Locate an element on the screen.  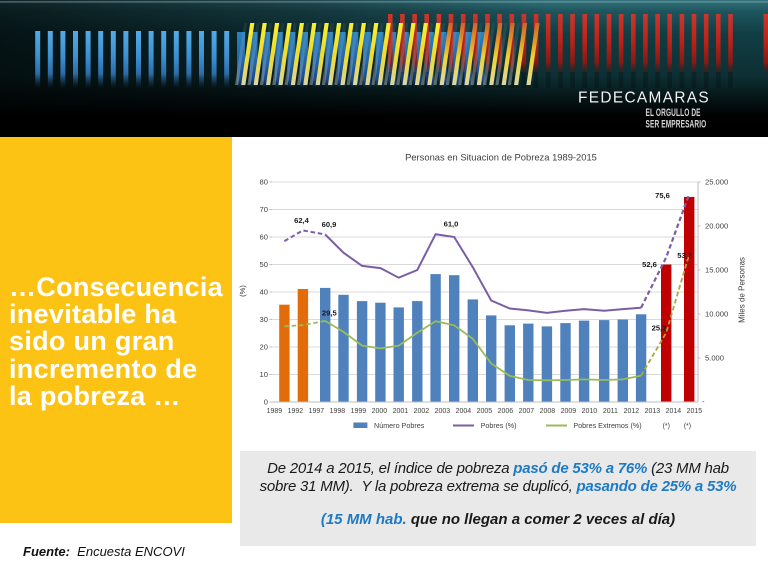
svg-text: 2003 is located at coordinates (443, 411).